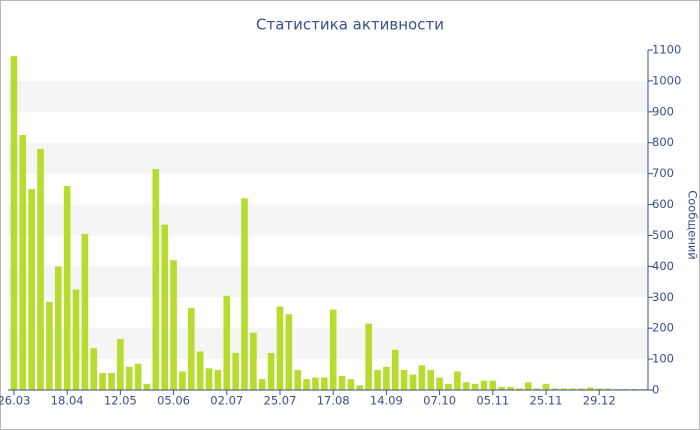 Image resolution: width=700 pixels, height=430 pixels. What do you see at coordinates (599, 401) in the screenshot?
I see `x-tick-label: 29.12` at bounding box center [599, 401].